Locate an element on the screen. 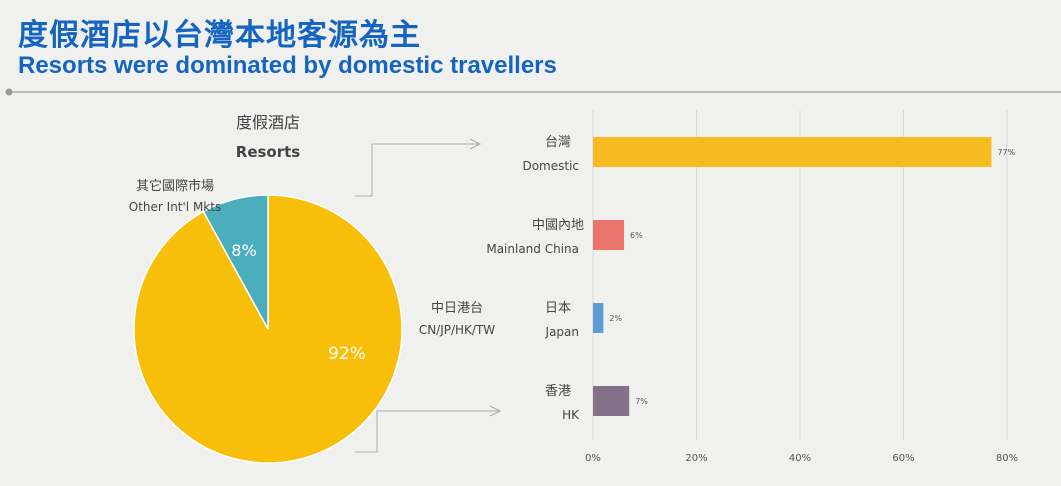 The image size is (1061, 486). pie-label-main-zh: 中日港台 is located at coordinates (457, 308).